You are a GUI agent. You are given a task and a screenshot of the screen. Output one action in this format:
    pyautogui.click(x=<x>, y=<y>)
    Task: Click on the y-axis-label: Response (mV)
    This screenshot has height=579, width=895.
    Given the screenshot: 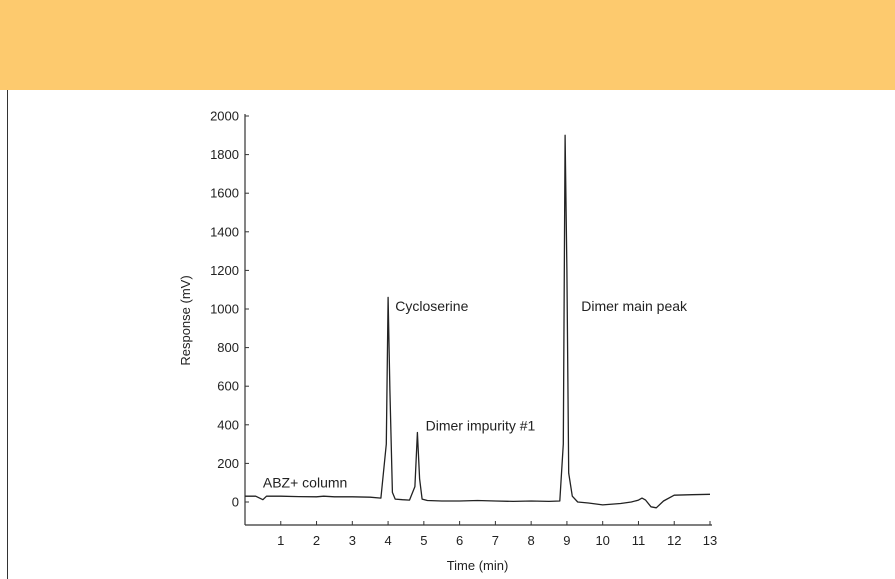 What is the action you would take?
    pyautogui.click(x=185, y=320)
    